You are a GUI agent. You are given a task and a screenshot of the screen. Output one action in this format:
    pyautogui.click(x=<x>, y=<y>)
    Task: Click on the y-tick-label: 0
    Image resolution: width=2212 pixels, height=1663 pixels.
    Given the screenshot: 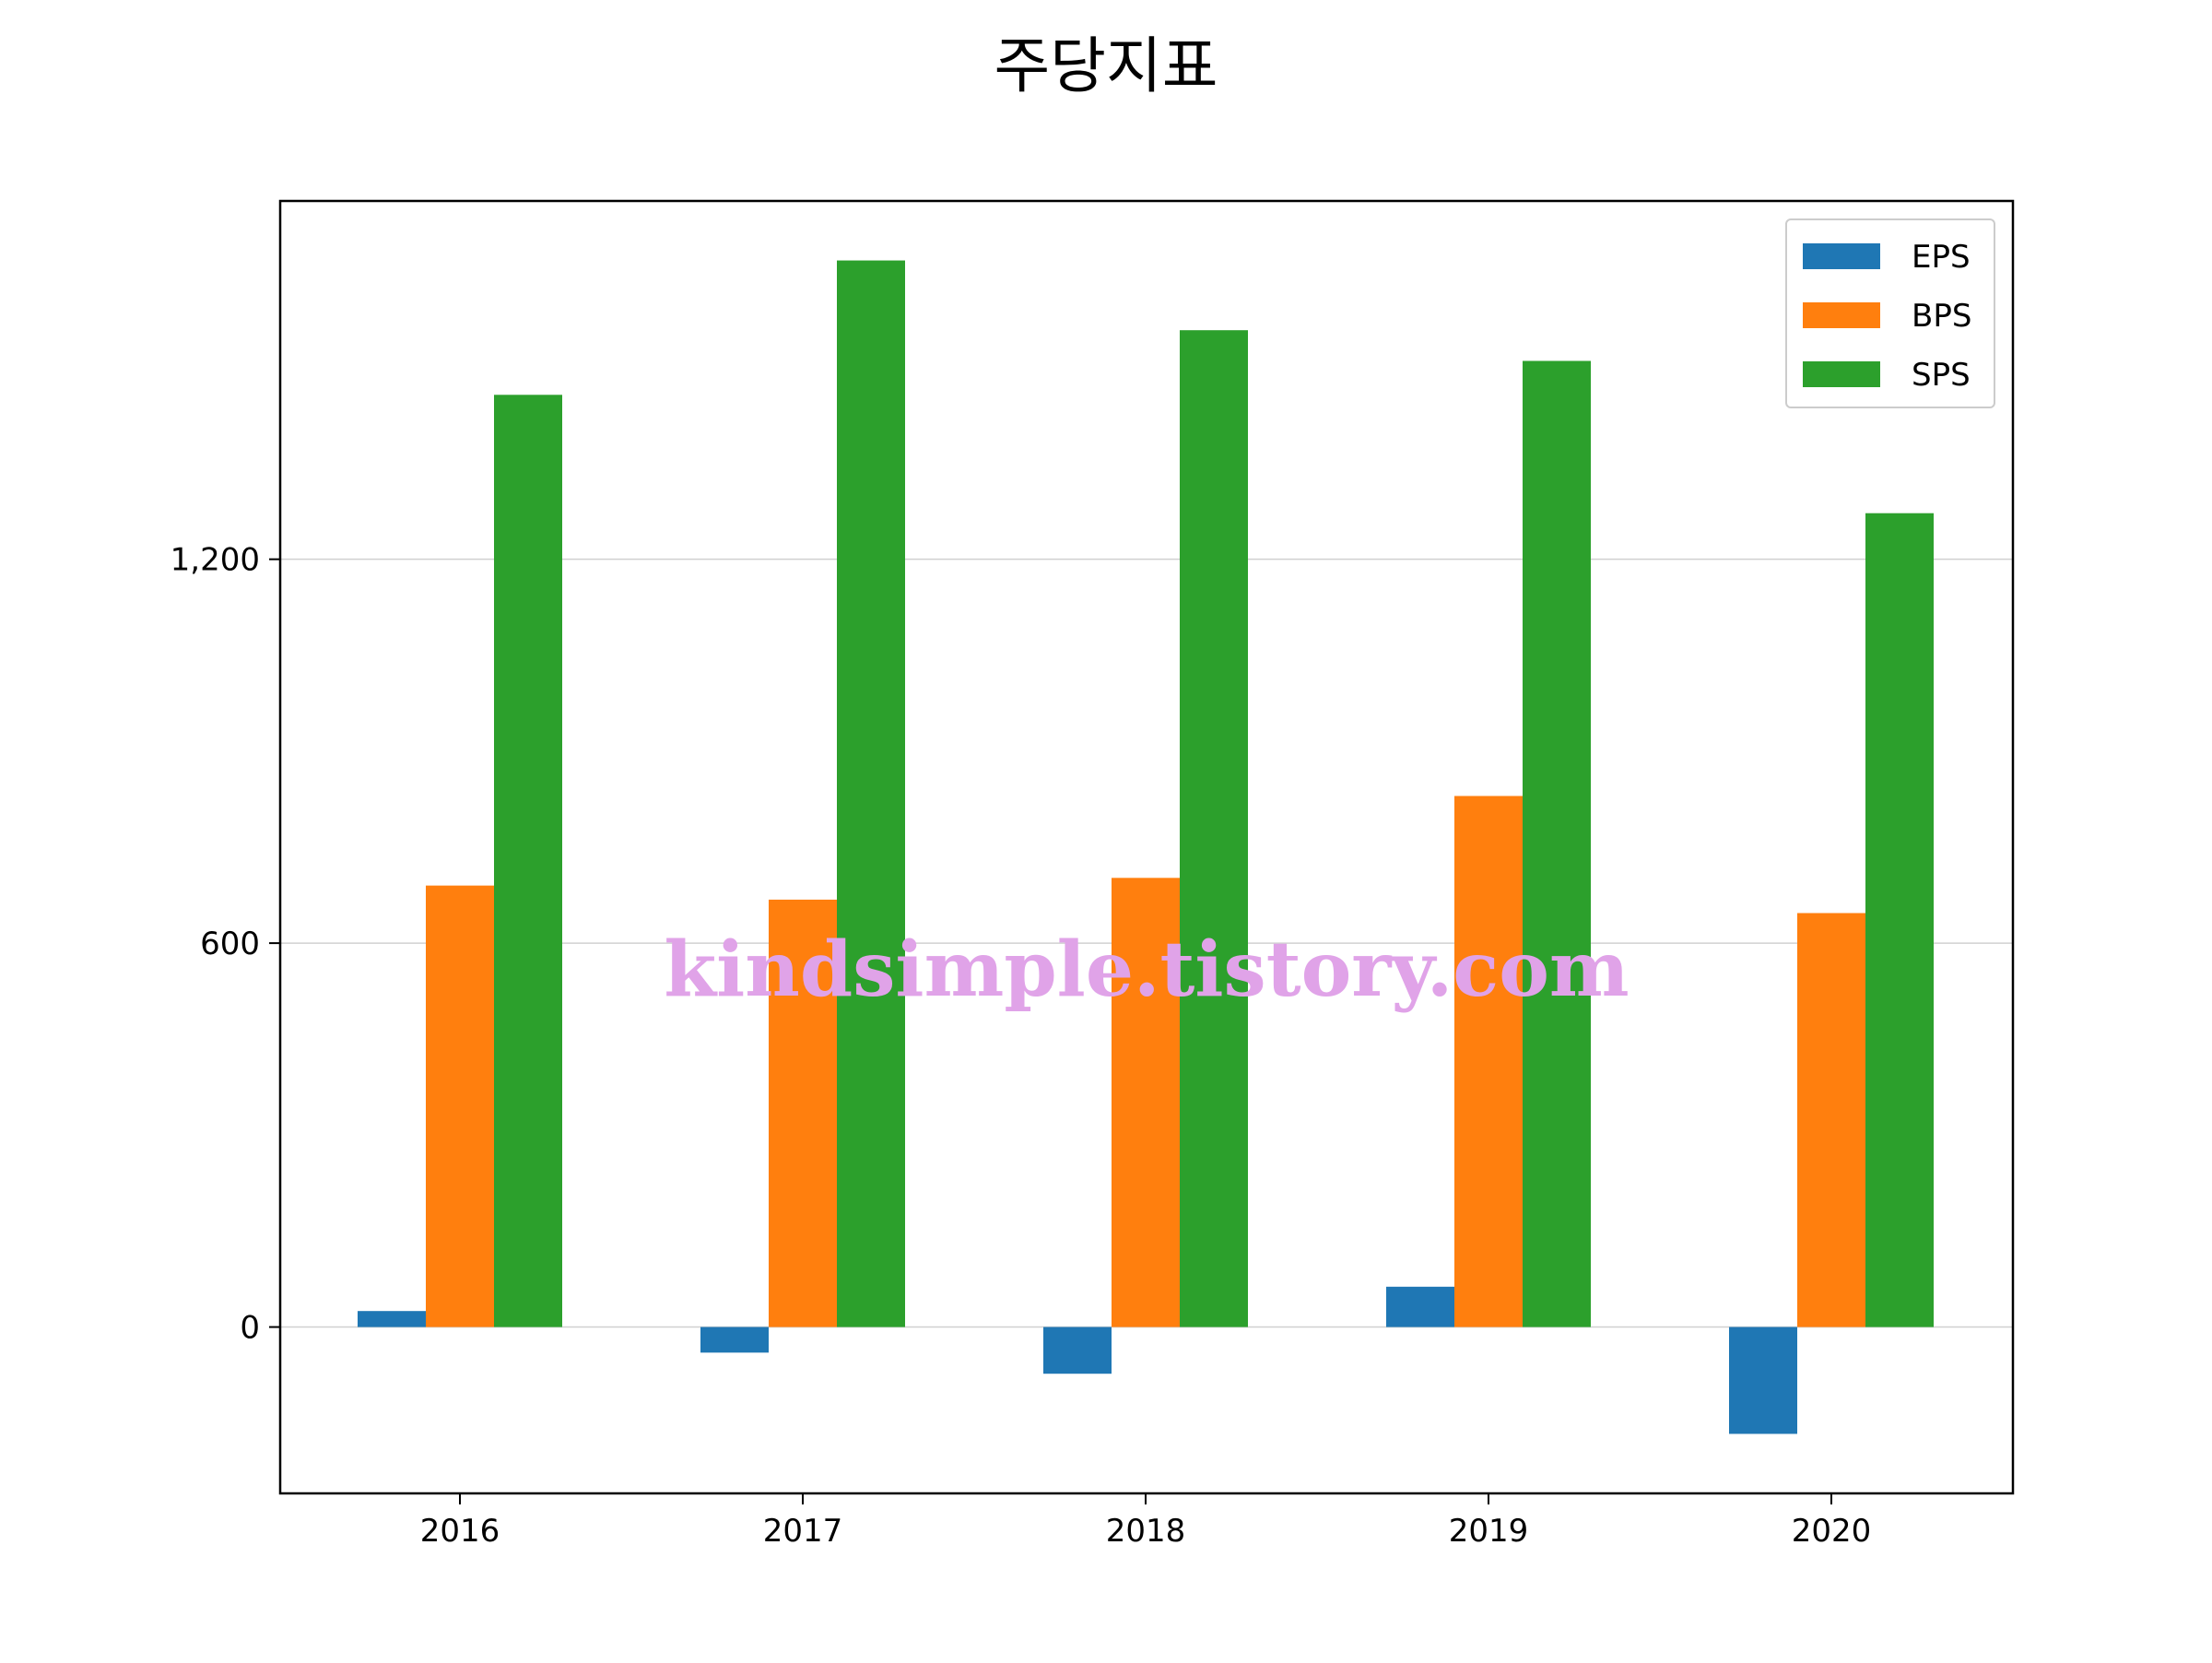 What is the action you would take?
    pyautogui.click(x=250, y=1328)
    